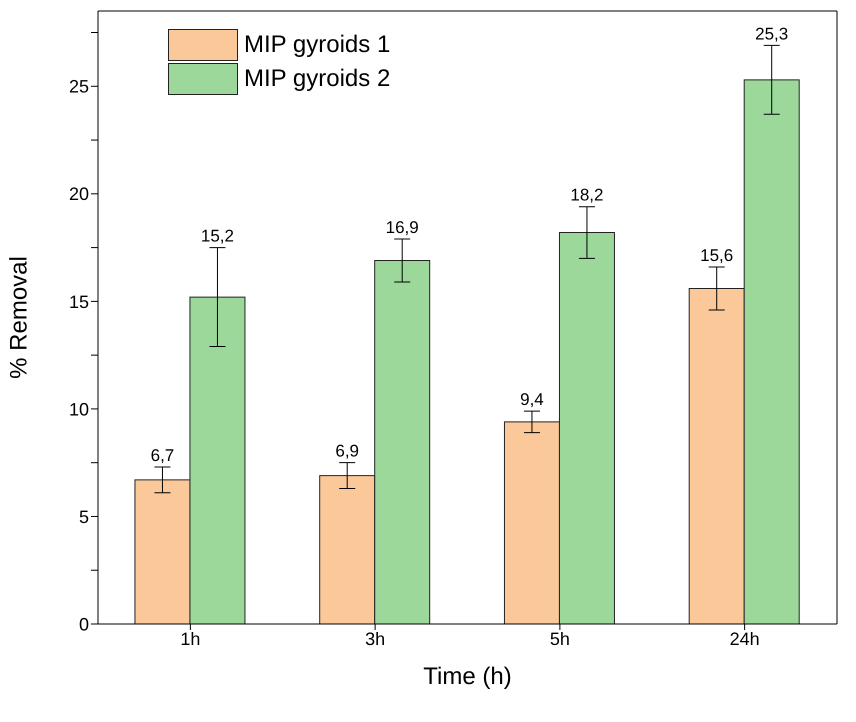 This screenshot has height=722, width=856. What do you see at coordinates (317, 45) in the screenshot?
I see `legend-label: MIP gyroids 1` at bounding box center [317, 45].